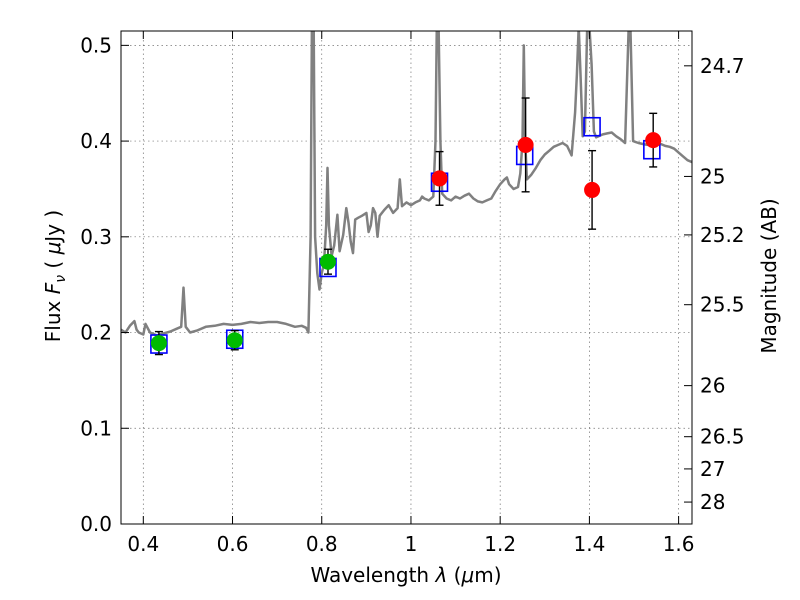 The width and height of the screenshot is (800, 600). I want to click on x-tick-label: 1, so click(411, 544).